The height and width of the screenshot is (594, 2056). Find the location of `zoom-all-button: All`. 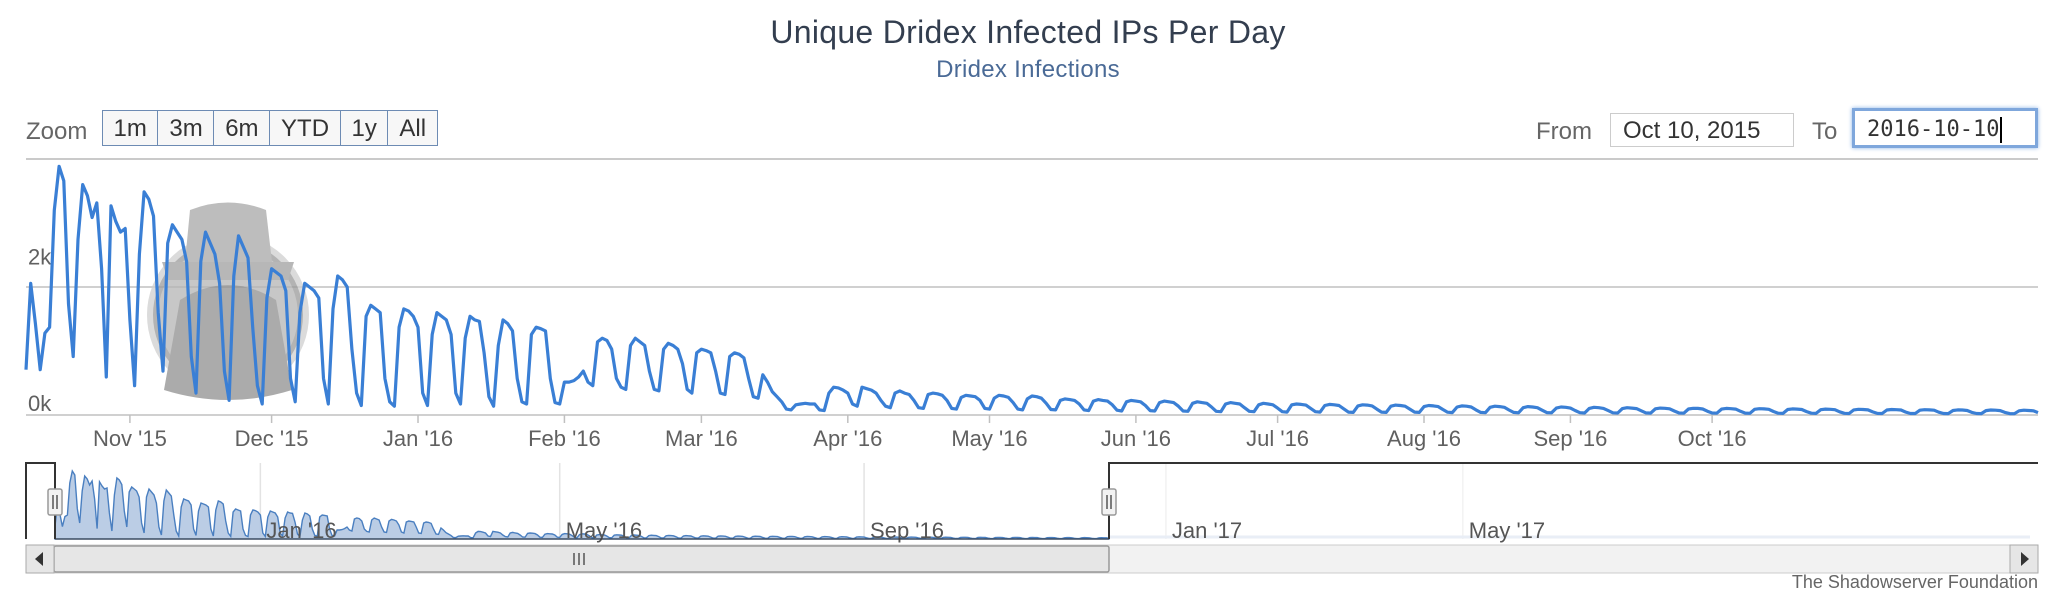

zoom-all-button: All is located at coordinates (413, 128).